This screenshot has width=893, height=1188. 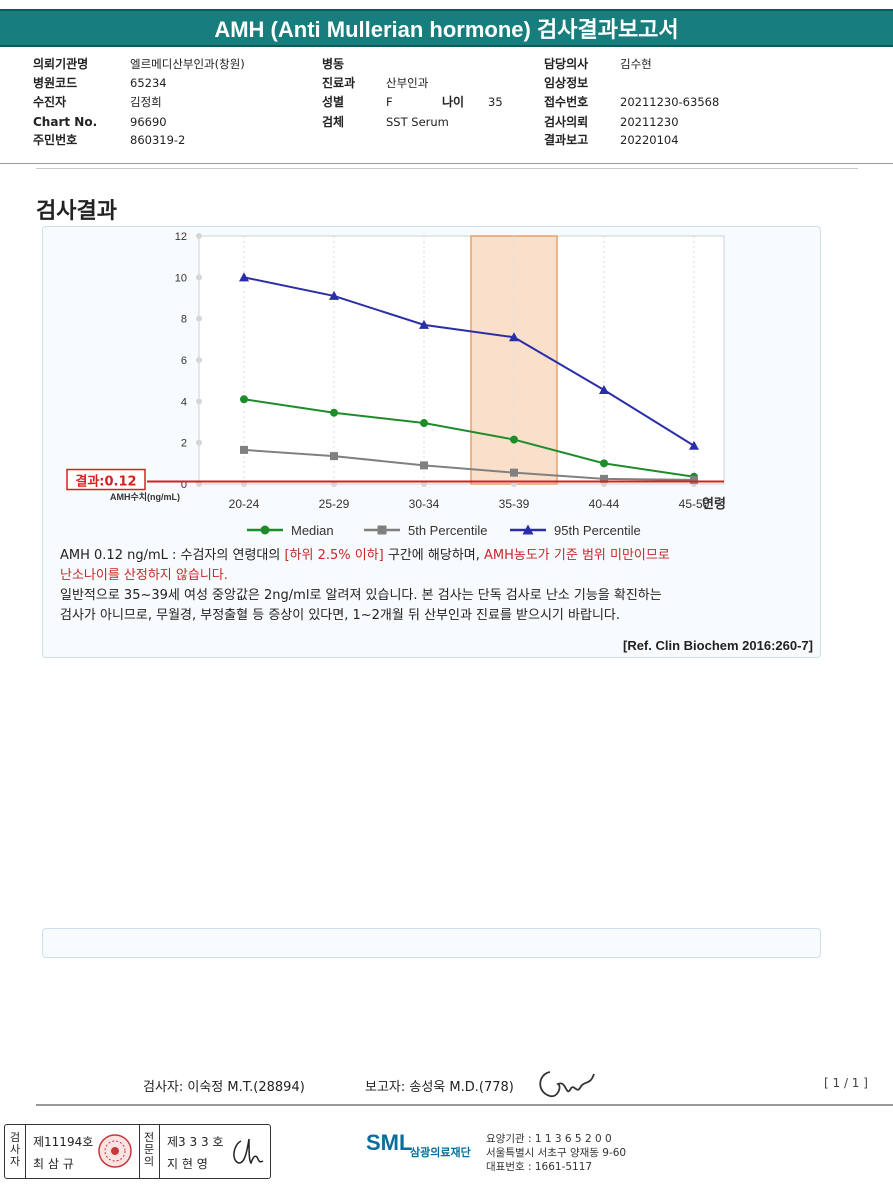 I want to click on x-tick-label-25-29: 25-29, so click(x=334, y=504).